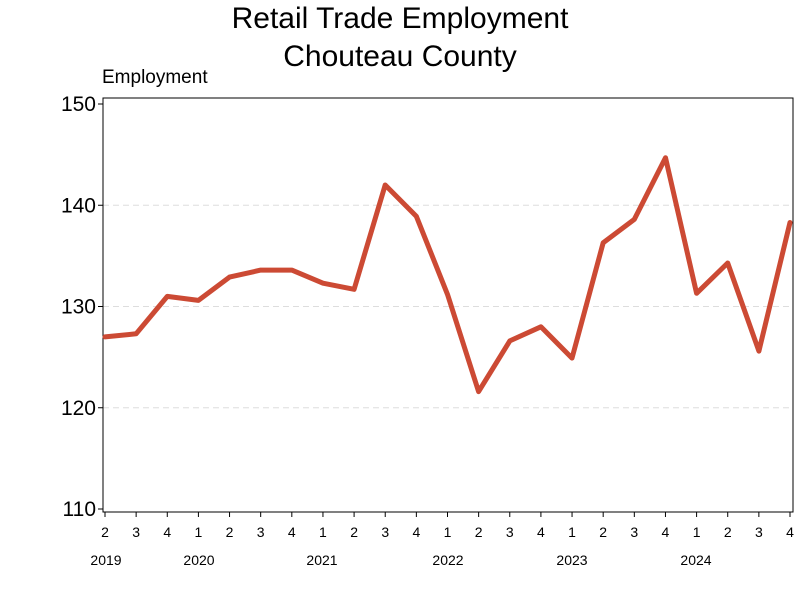 This screenshot has width=800, height=600. Describe the element at coordinates (400, 56) in the screenshot. I see `chart-subtitle: Chouteau County` at that location.